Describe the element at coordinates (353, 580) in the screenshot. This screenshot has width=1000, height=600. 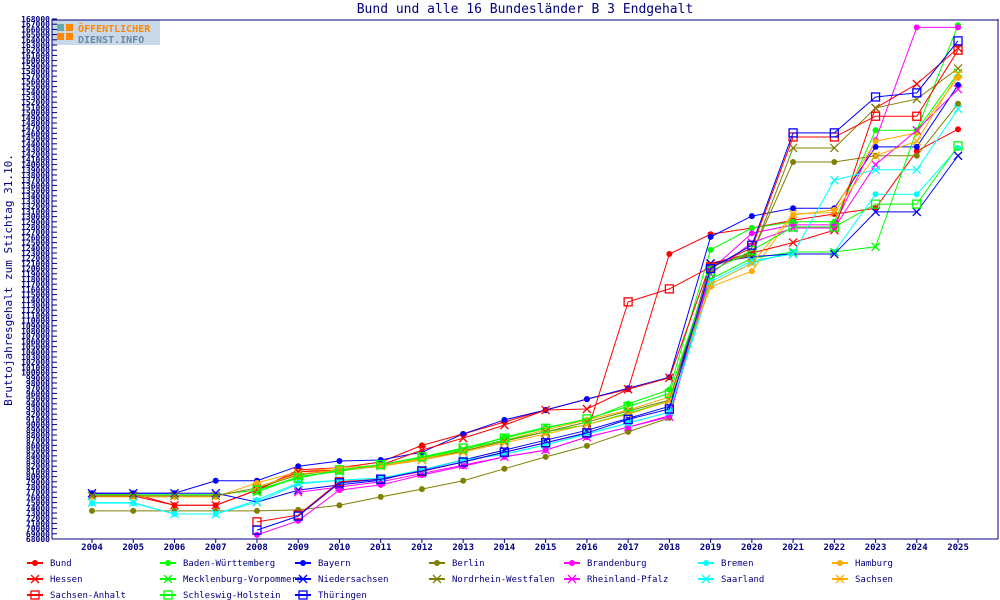
I see `legend-label: Niedersachsen` at that location.